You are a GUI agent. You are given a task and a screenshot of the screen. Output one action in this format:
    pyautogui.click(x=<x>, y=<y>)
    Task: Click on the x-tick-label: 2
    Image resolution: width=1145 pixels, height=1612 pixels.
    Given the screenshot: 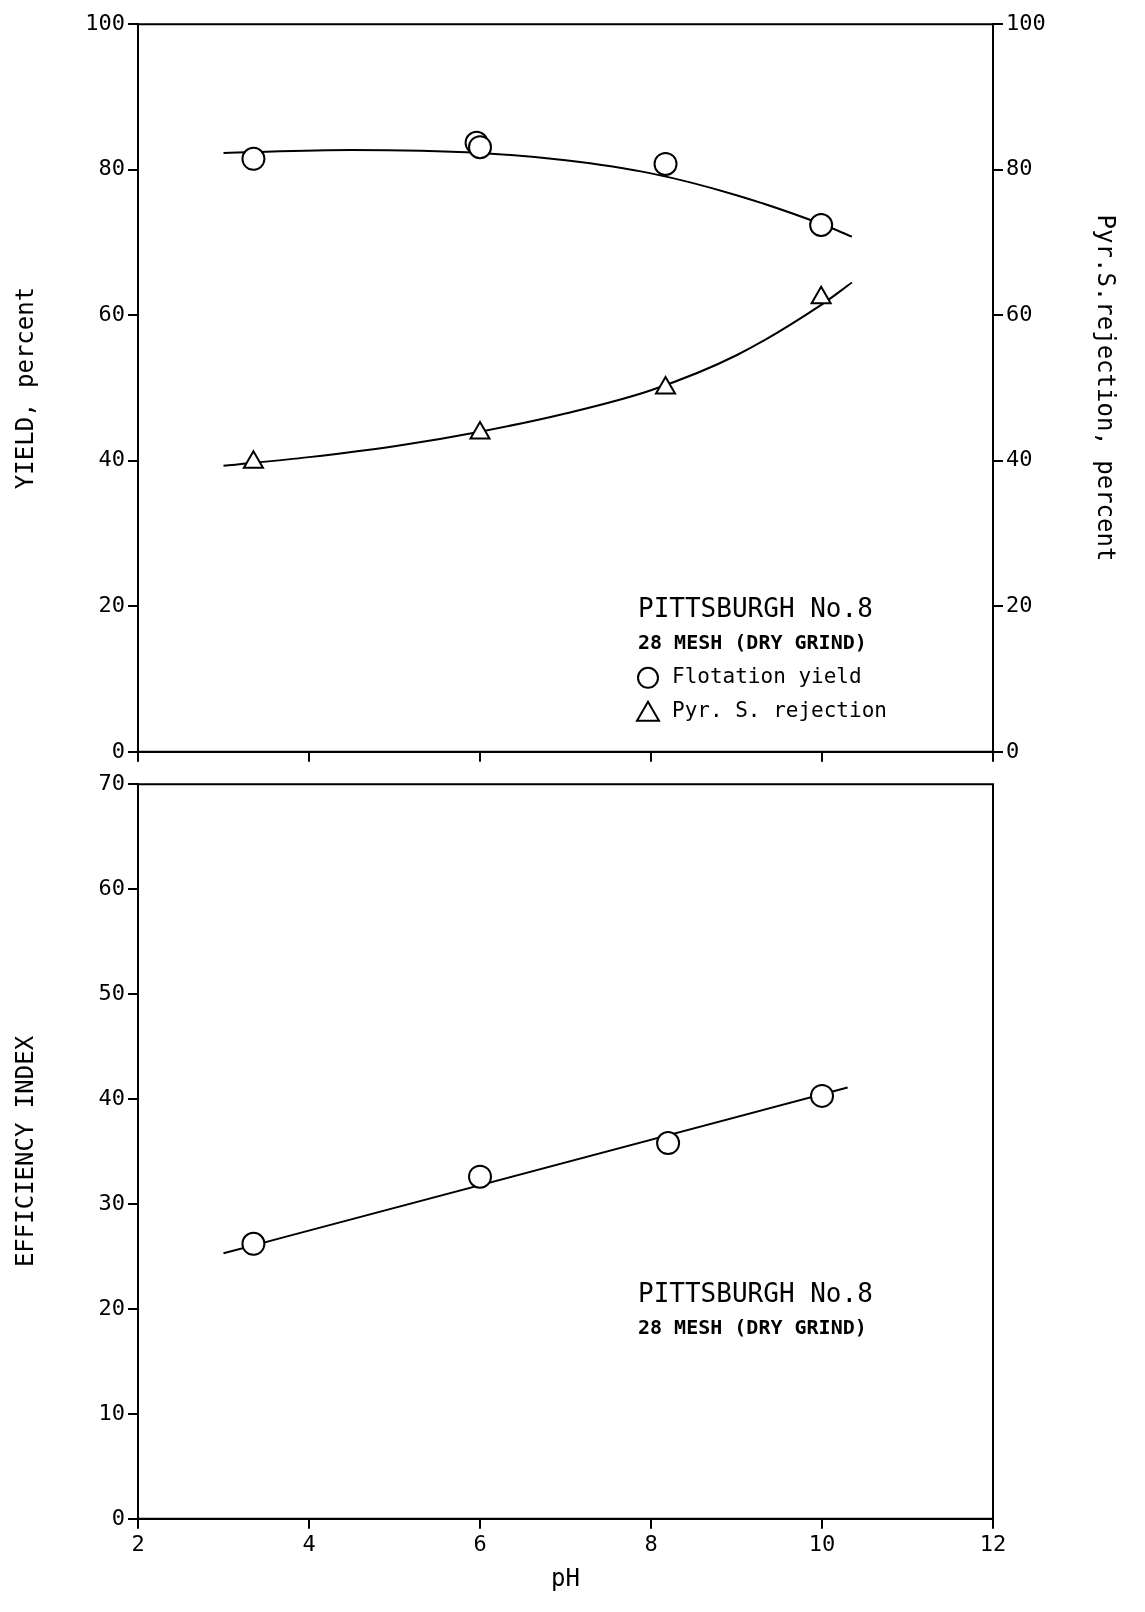 What is the action you would take?
    pyautogui.click(x=138, y=1543)
    